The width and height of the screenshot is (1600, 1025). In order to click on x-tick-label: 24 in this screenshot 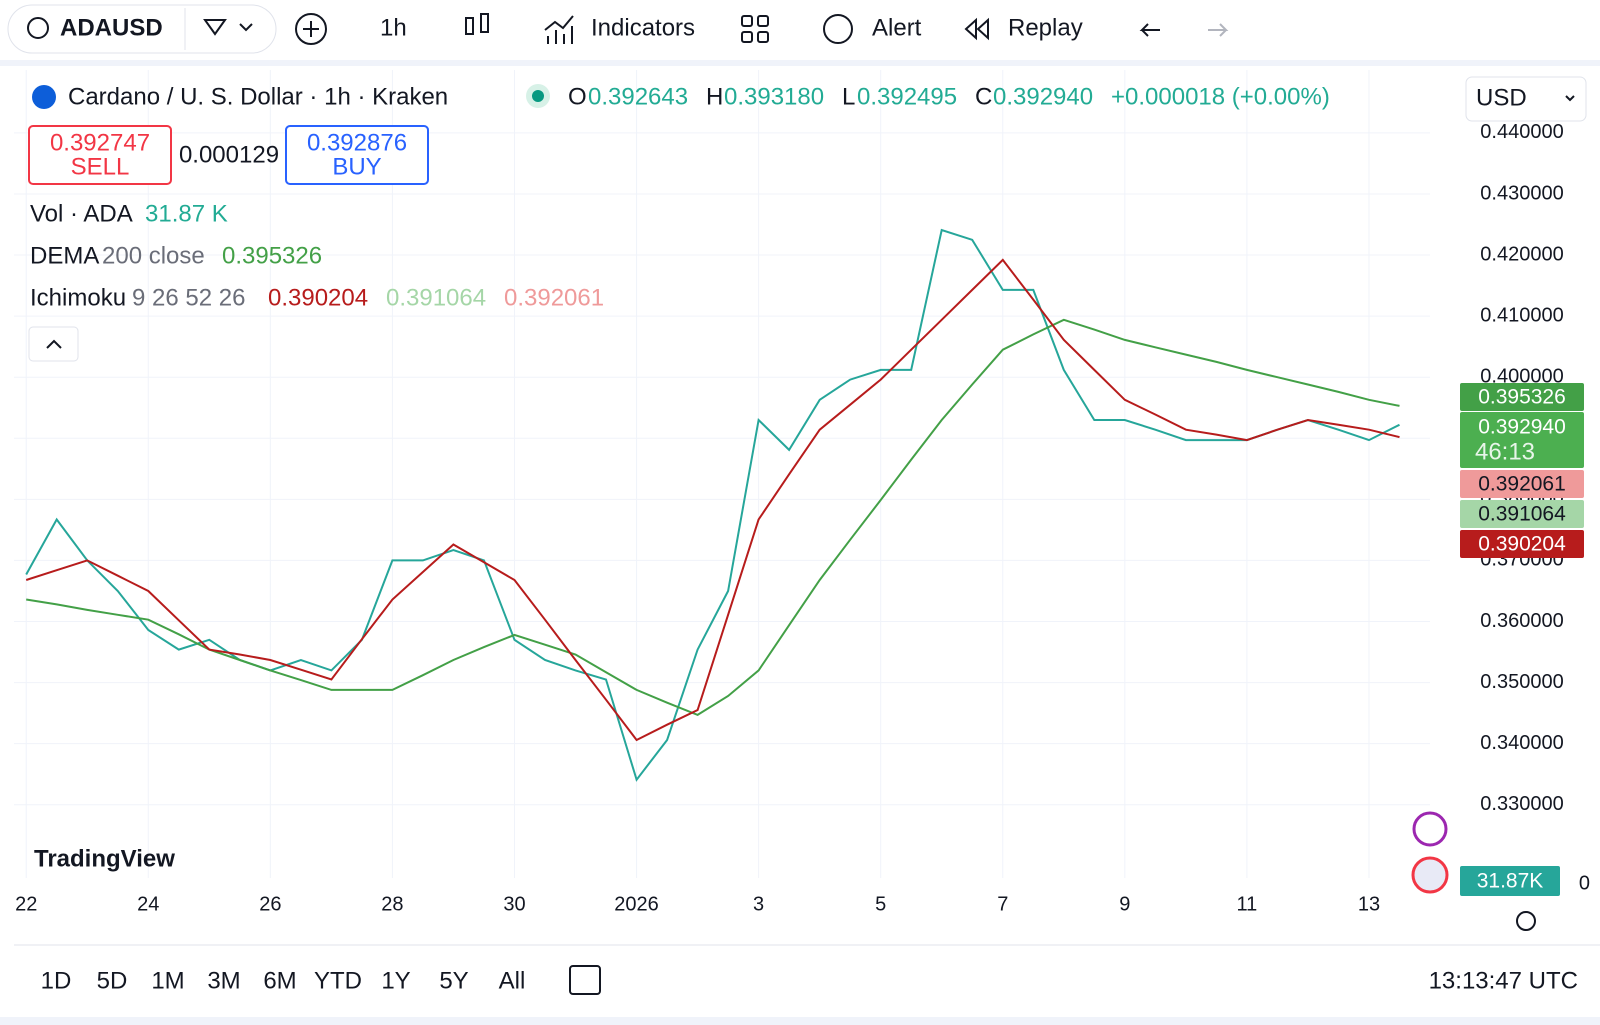, I will do `click(148, 904)`.